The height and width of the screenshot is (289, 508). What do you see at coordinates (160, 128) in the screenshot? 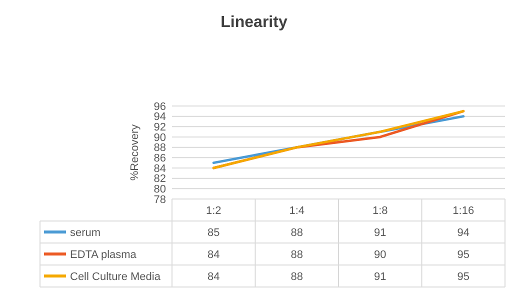
I see `y-tick-label: 92` at bounding box center [160, 128].